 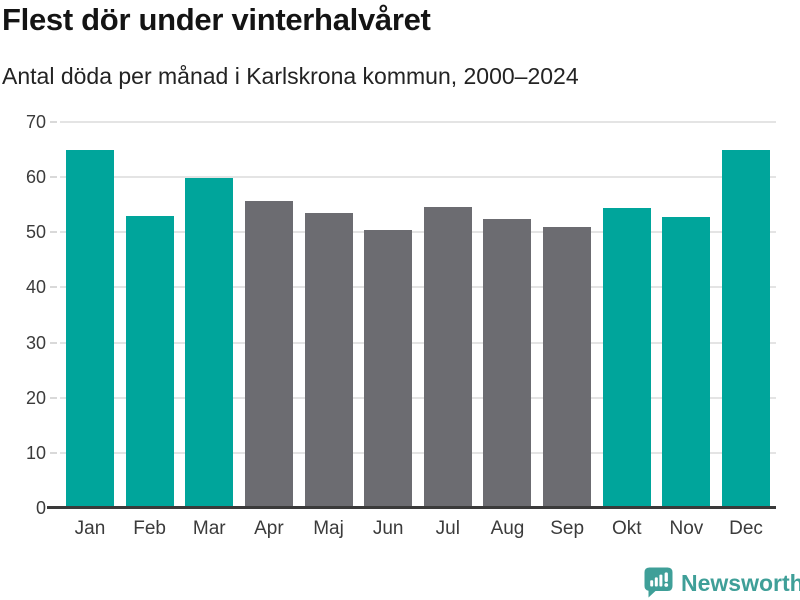 I want to click on bar-sep, so click(x=567, y=367).